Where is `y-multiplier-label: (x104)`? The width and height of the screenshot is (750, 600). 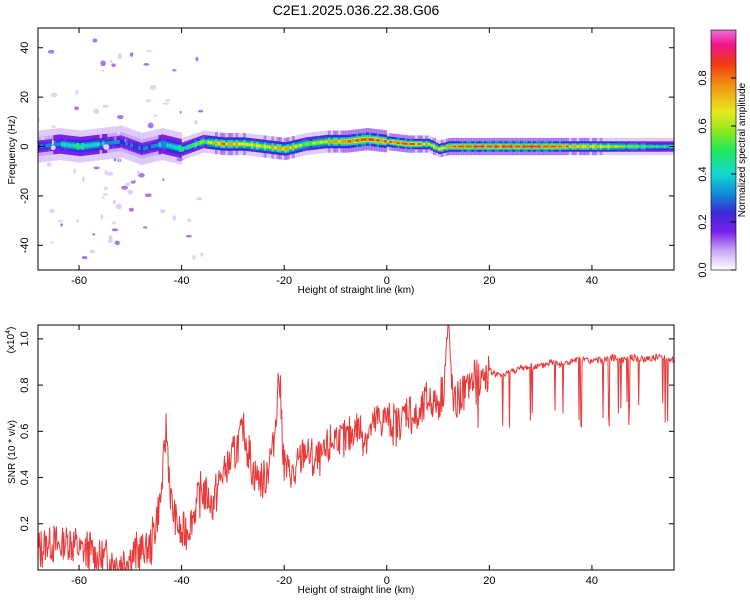 y-multiplier-label: (x104) is located at coordinates (11, 340).